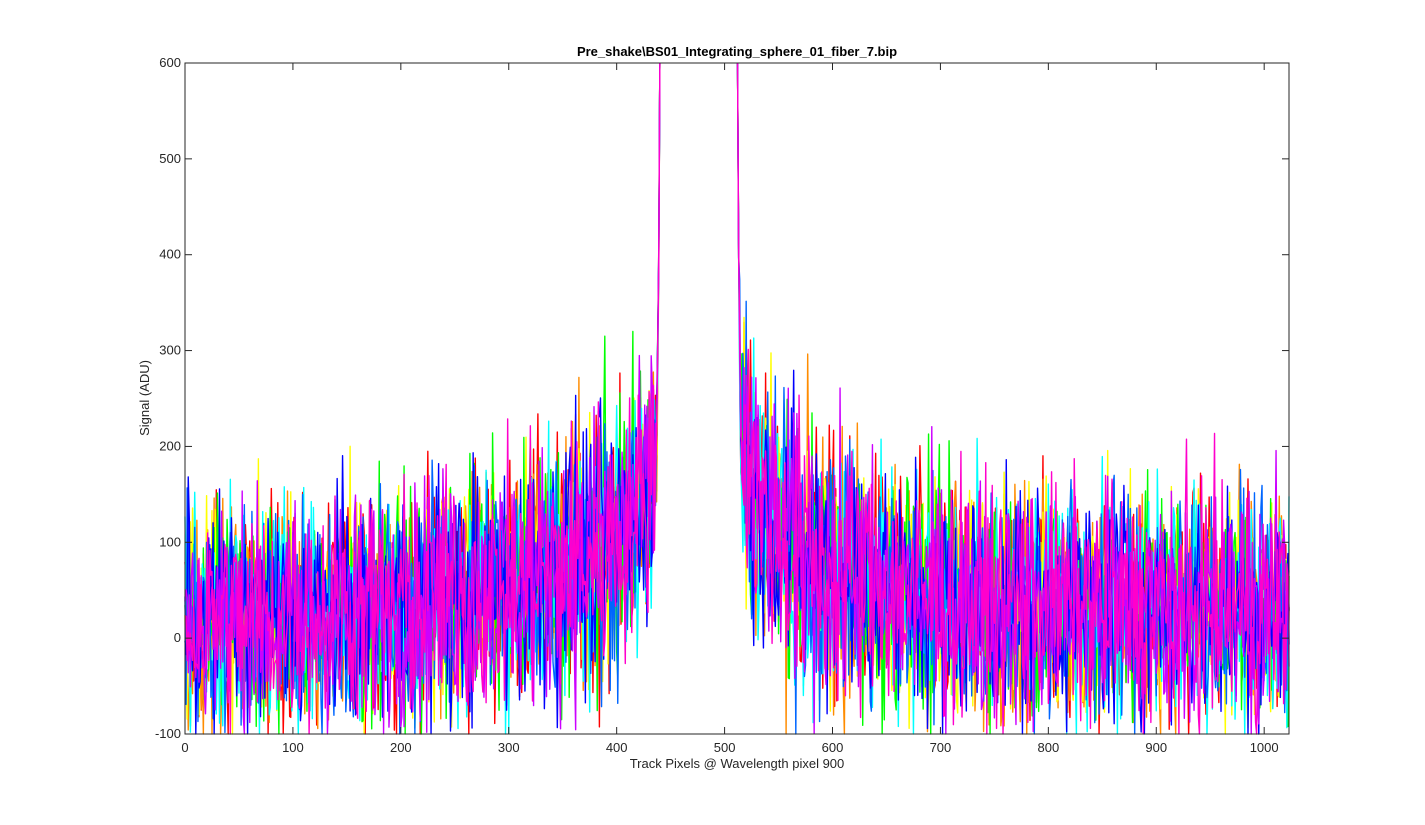 This screenshot has height=825, width=1425. I want to click on x-tick-label-800: 800, so click(1048, 747).